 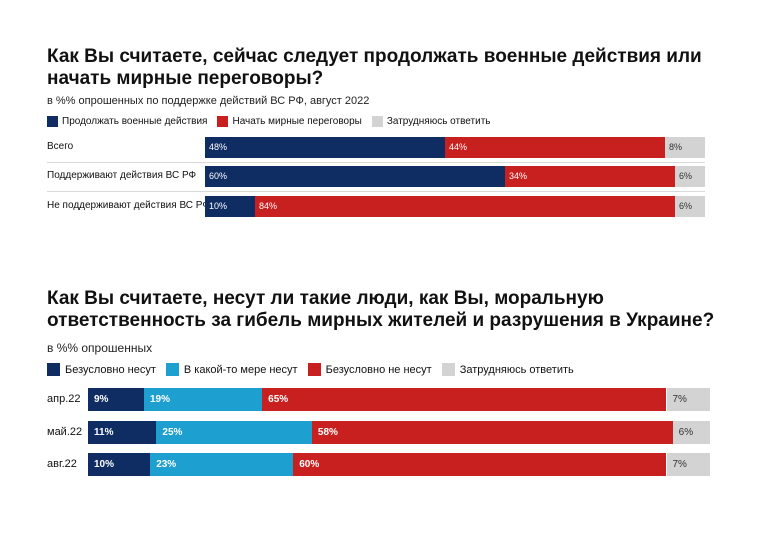 What do you see at coordinates (128, 205) in the screenshot?
I see `category-label: Не поддерживают действия ВС РФ` at bounding box center [128, 205].